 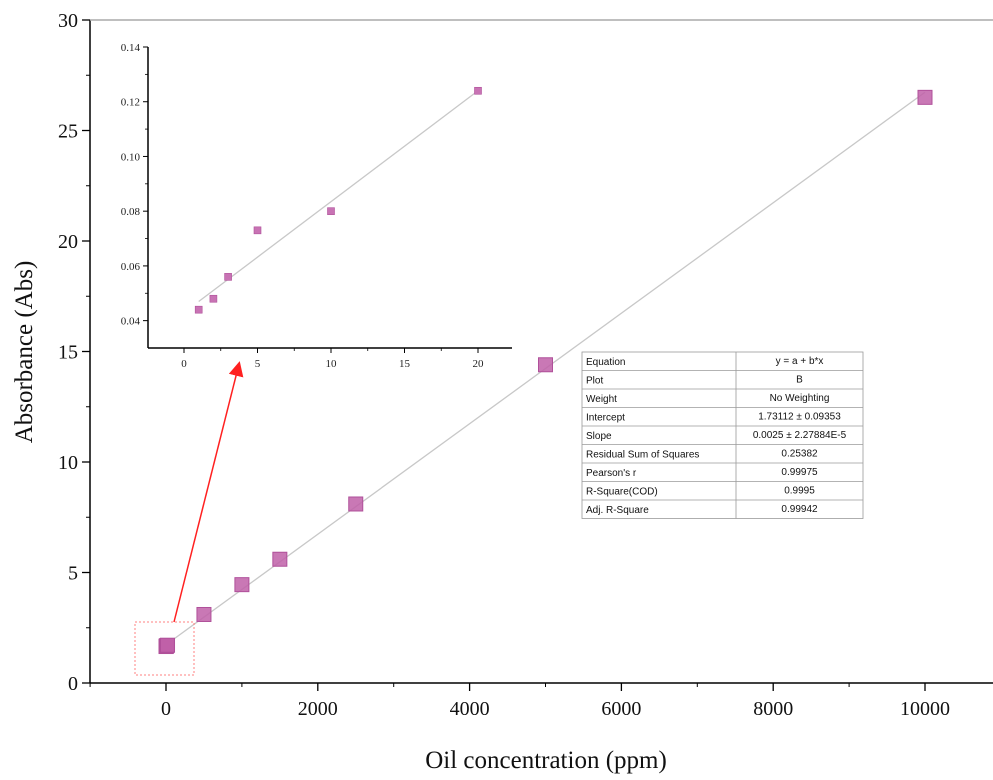 I want to click on main-y-tick-label: 15, so click(x=68, y=353).